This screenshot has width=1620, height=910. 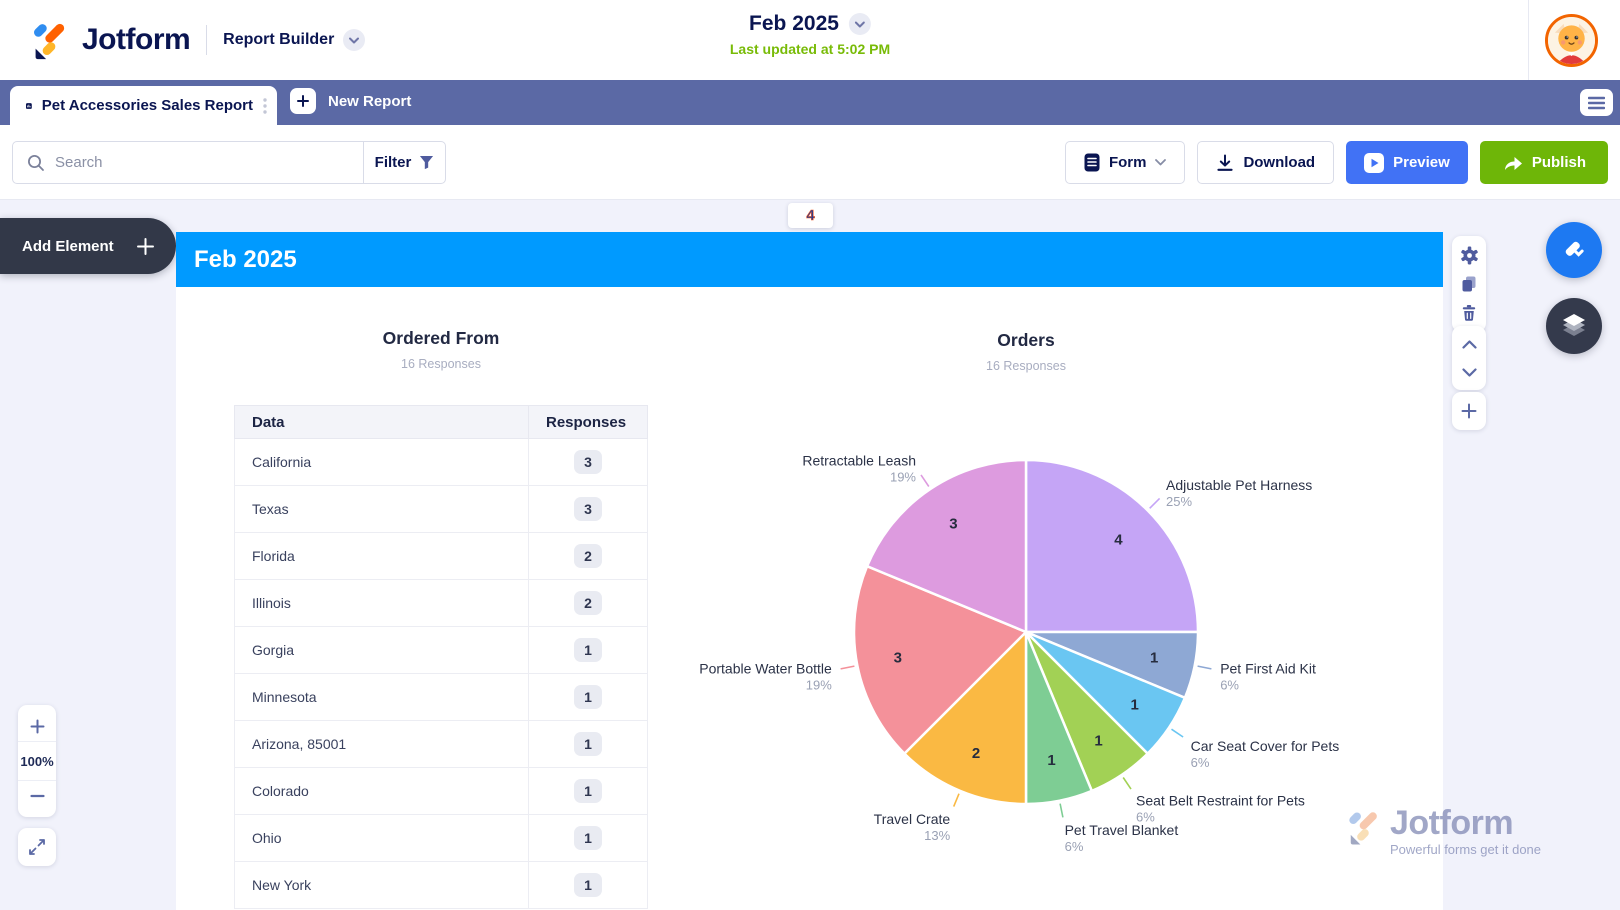 I want to click on move-up-chevron-icon, so click(x=1469, y=344).